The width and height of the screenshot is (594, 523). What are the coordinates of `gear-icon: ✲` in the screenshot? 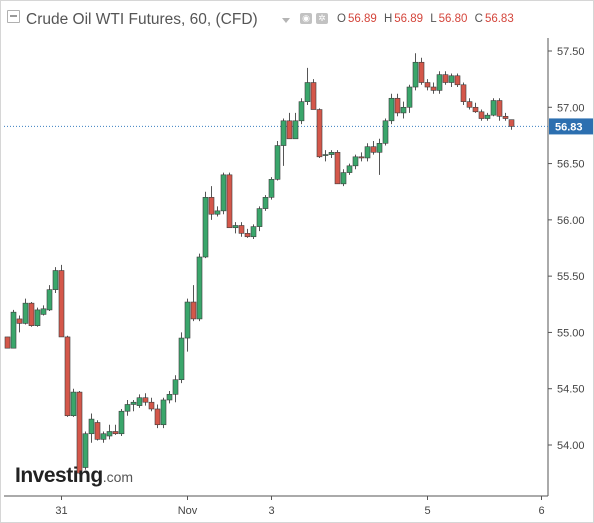 It's located at (322, 18).